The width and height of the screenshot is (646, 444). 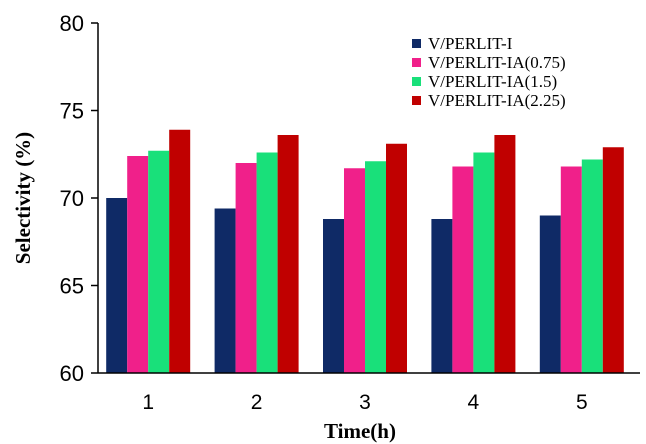 What do you see at coordinates (505, 254) in the screenshot?
I see `bar-v-perlit-ia-2-25--4` at bounding box center [505, 254].